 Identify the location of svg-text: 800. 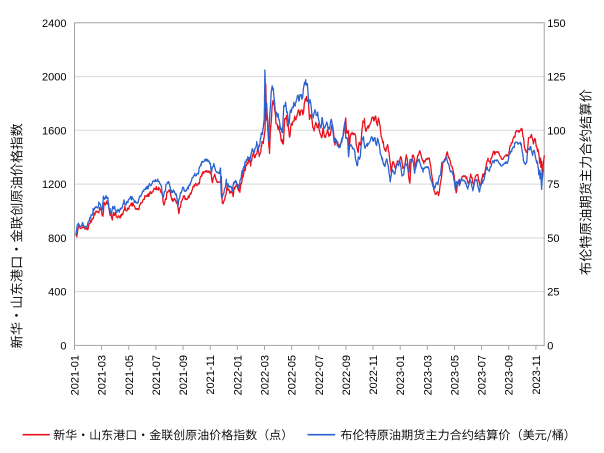
(57, 239).